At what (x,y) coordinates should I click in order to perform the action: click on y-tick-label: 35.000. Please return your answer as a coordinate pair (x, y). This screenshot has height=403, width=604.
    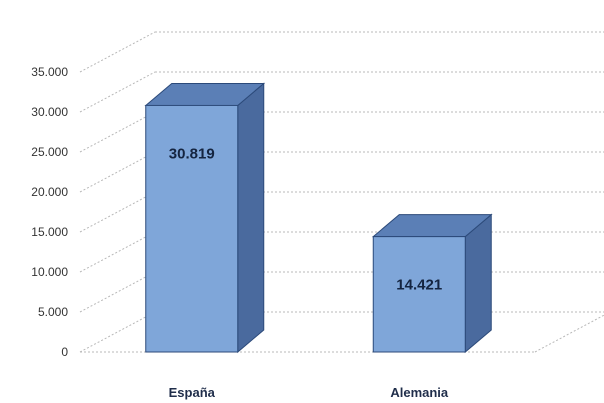
    Looking at the image, I should click on (49, 72).